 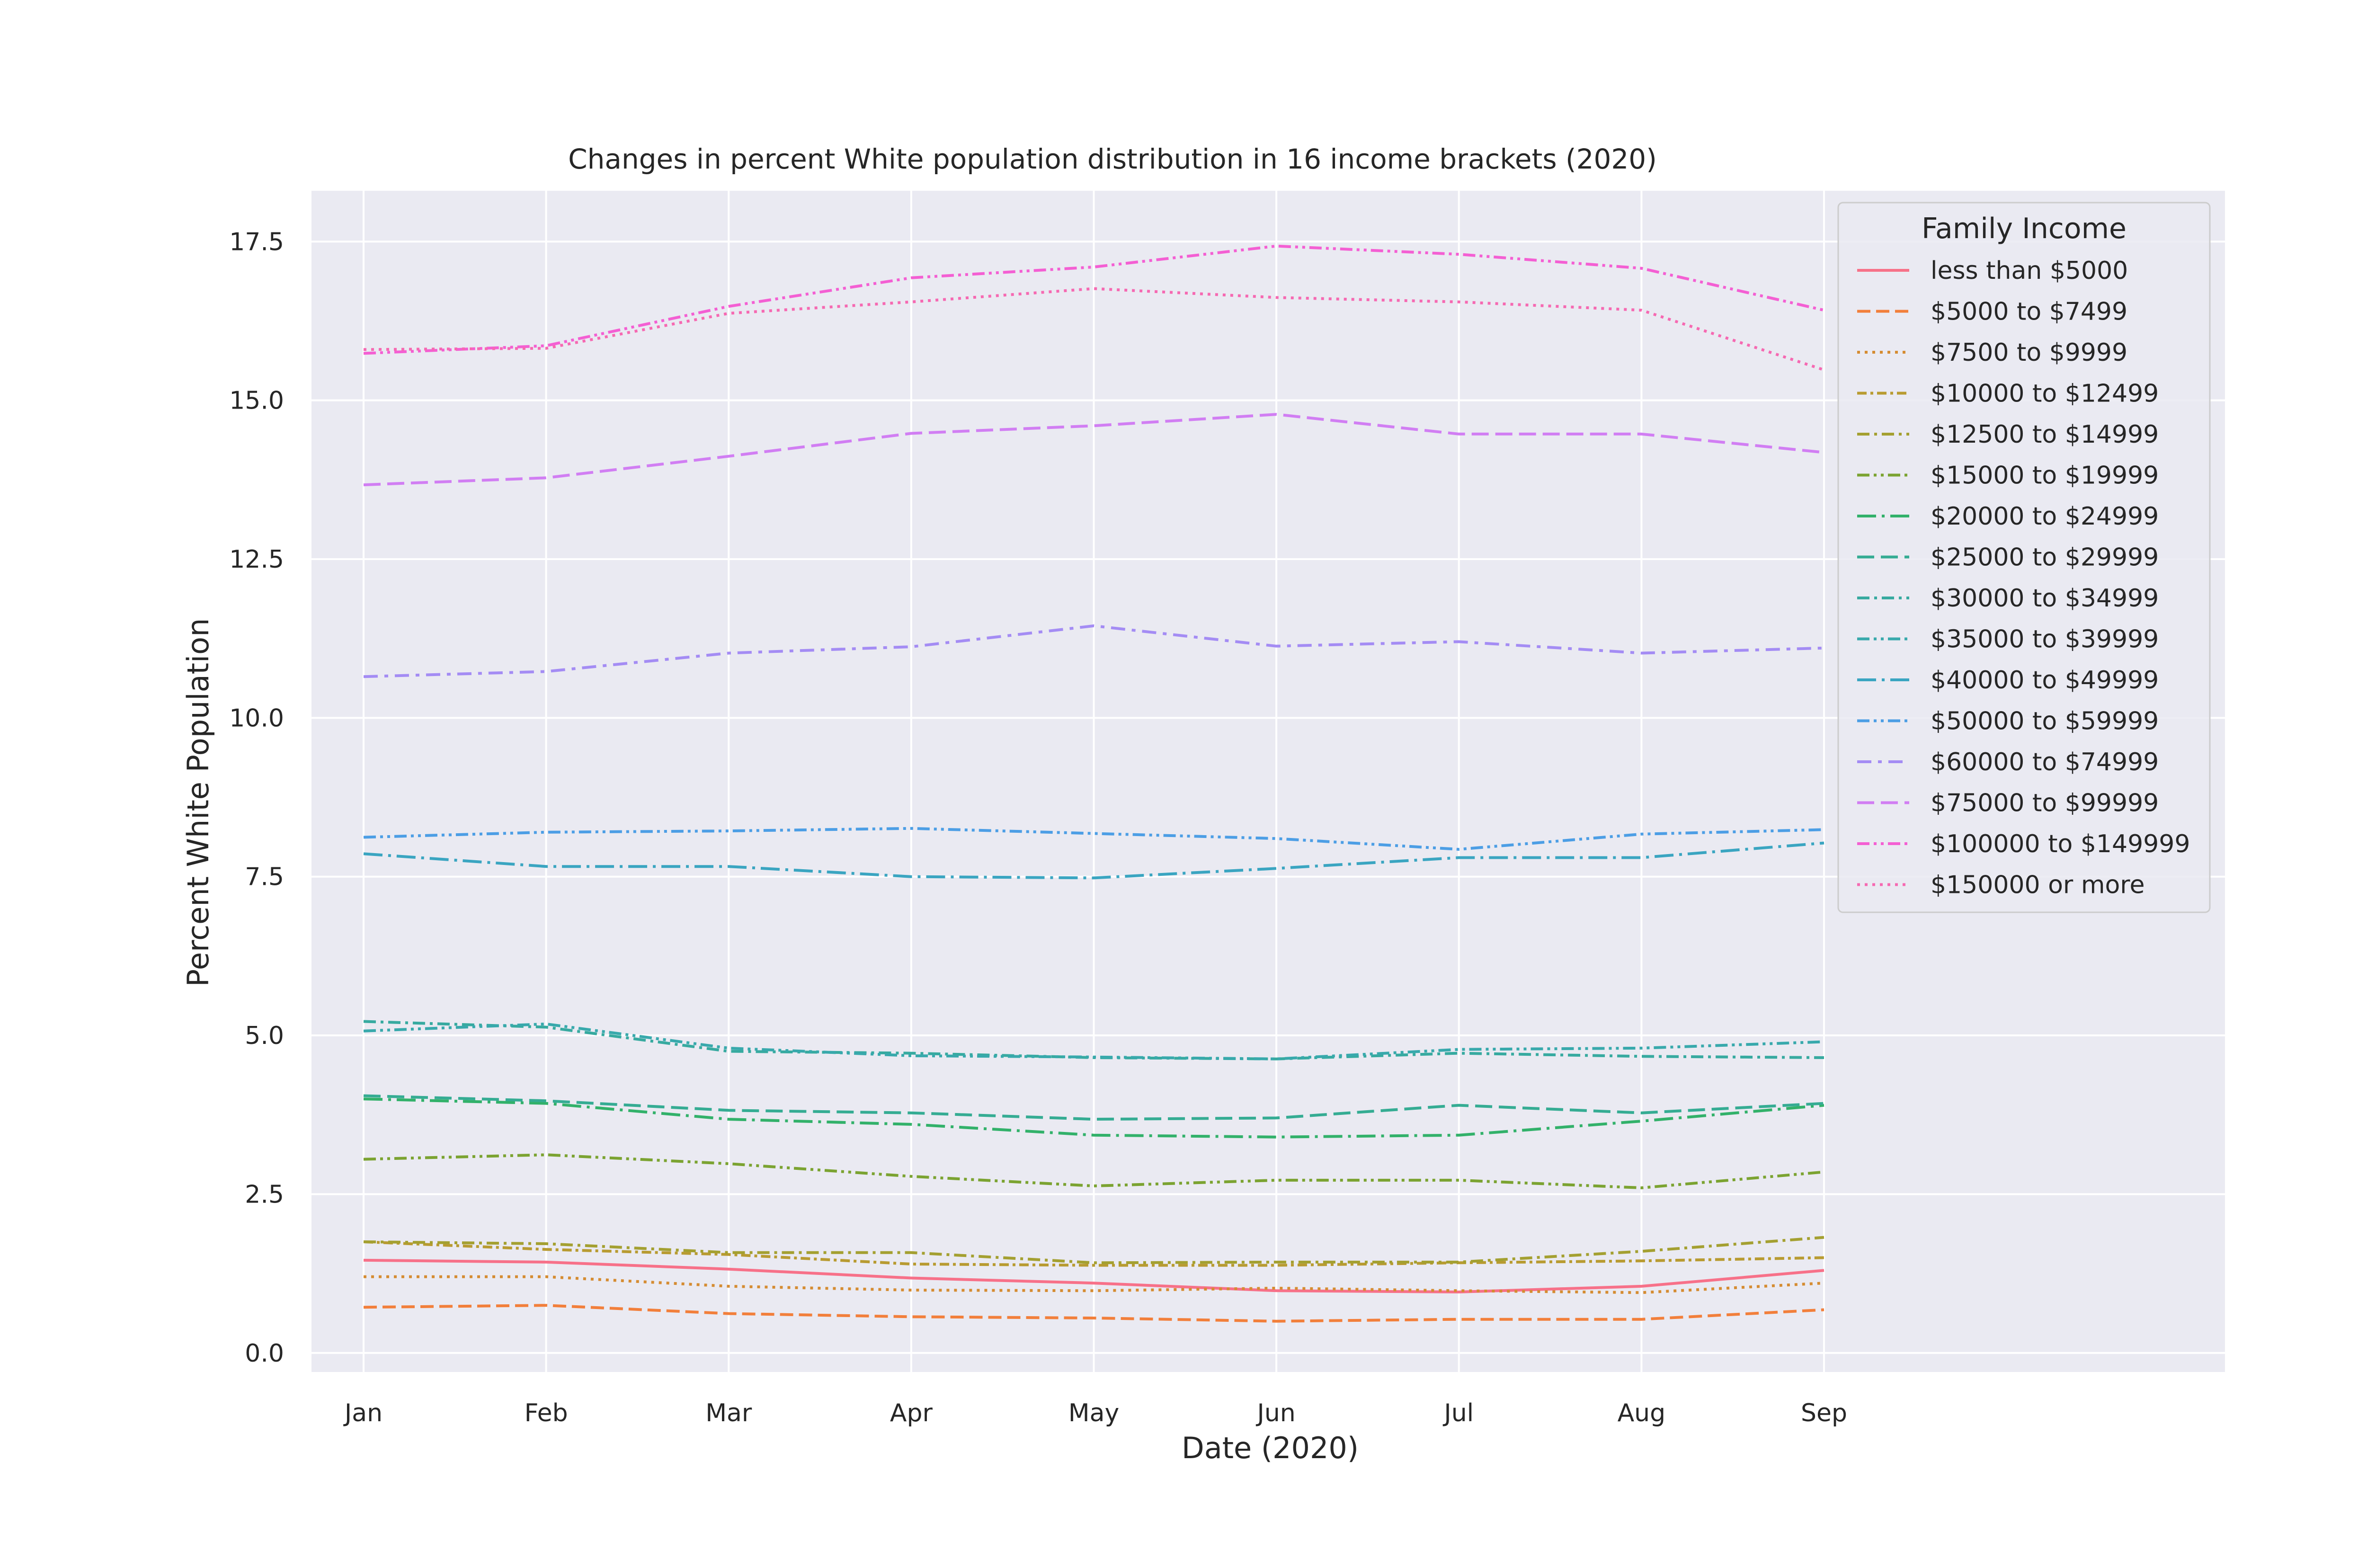 What do you see at coordinates (2038, 885) in the screenshot?
I see `legend-label: $150000 or more` at bounding box center [2038, 885].